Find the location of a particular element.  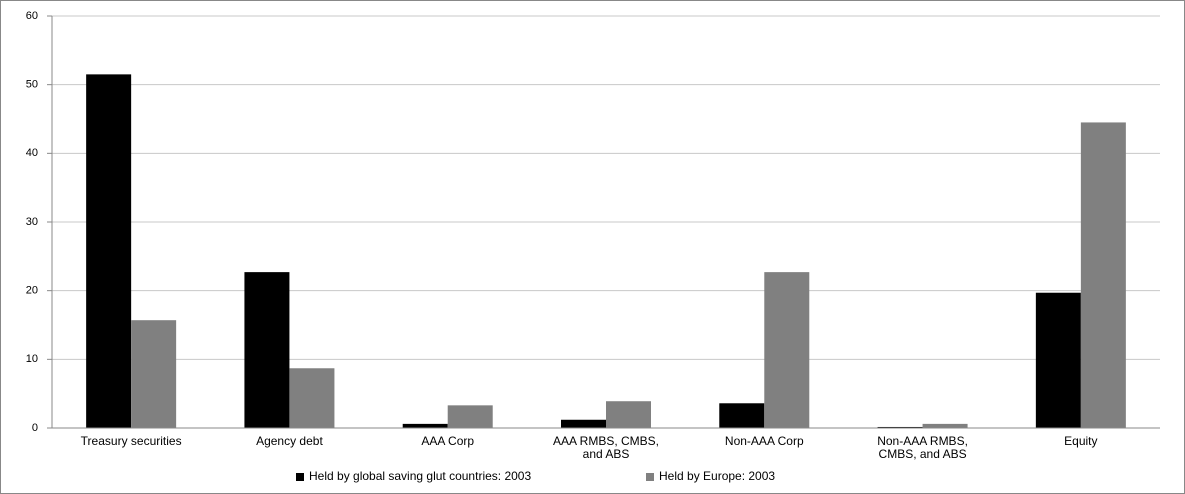

x-tick-label: Treasury securities is located at coordinates (131, 441).